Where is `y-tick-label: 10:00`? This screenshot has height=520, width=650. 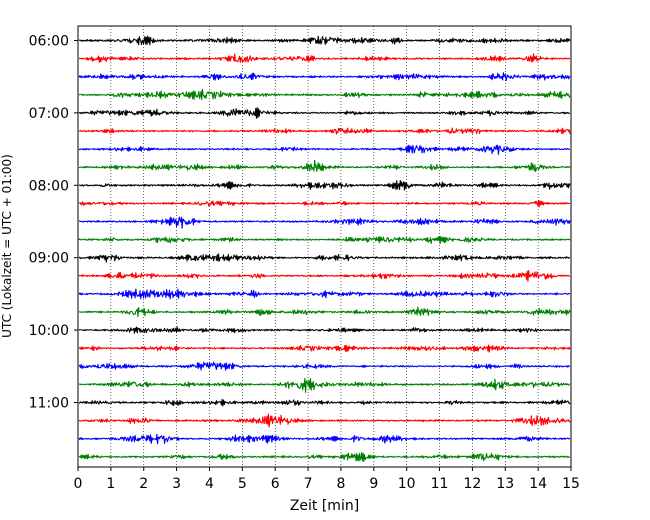
y-tick-label: 10:00 is located at coordinates (49, 331).